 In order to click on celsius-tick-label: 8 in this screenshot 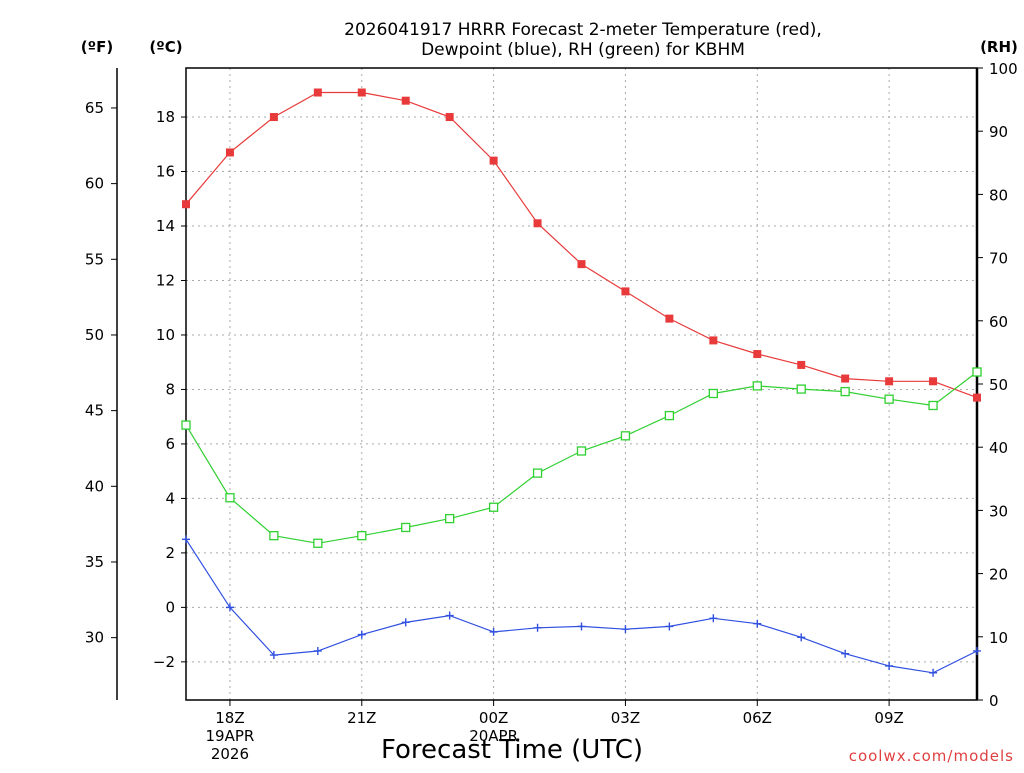, I will do `click(170, 389)`.